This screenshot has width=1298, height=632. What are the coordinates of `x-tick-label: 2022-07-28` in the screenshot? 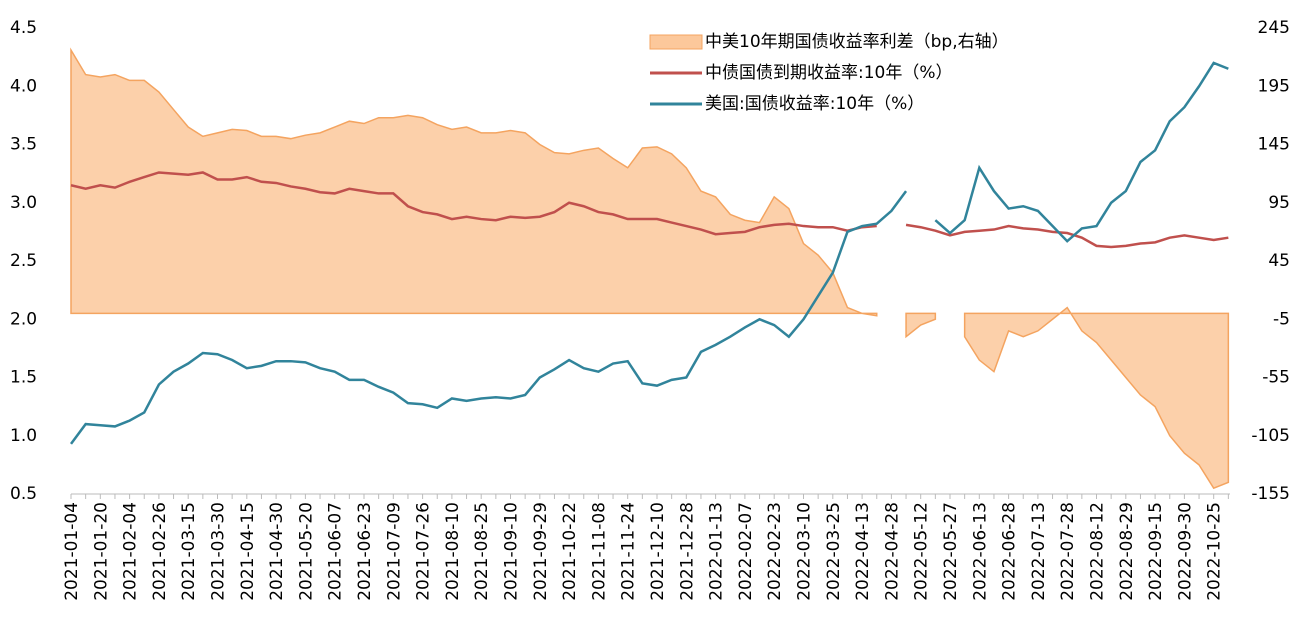 It's located at (1068, 551).